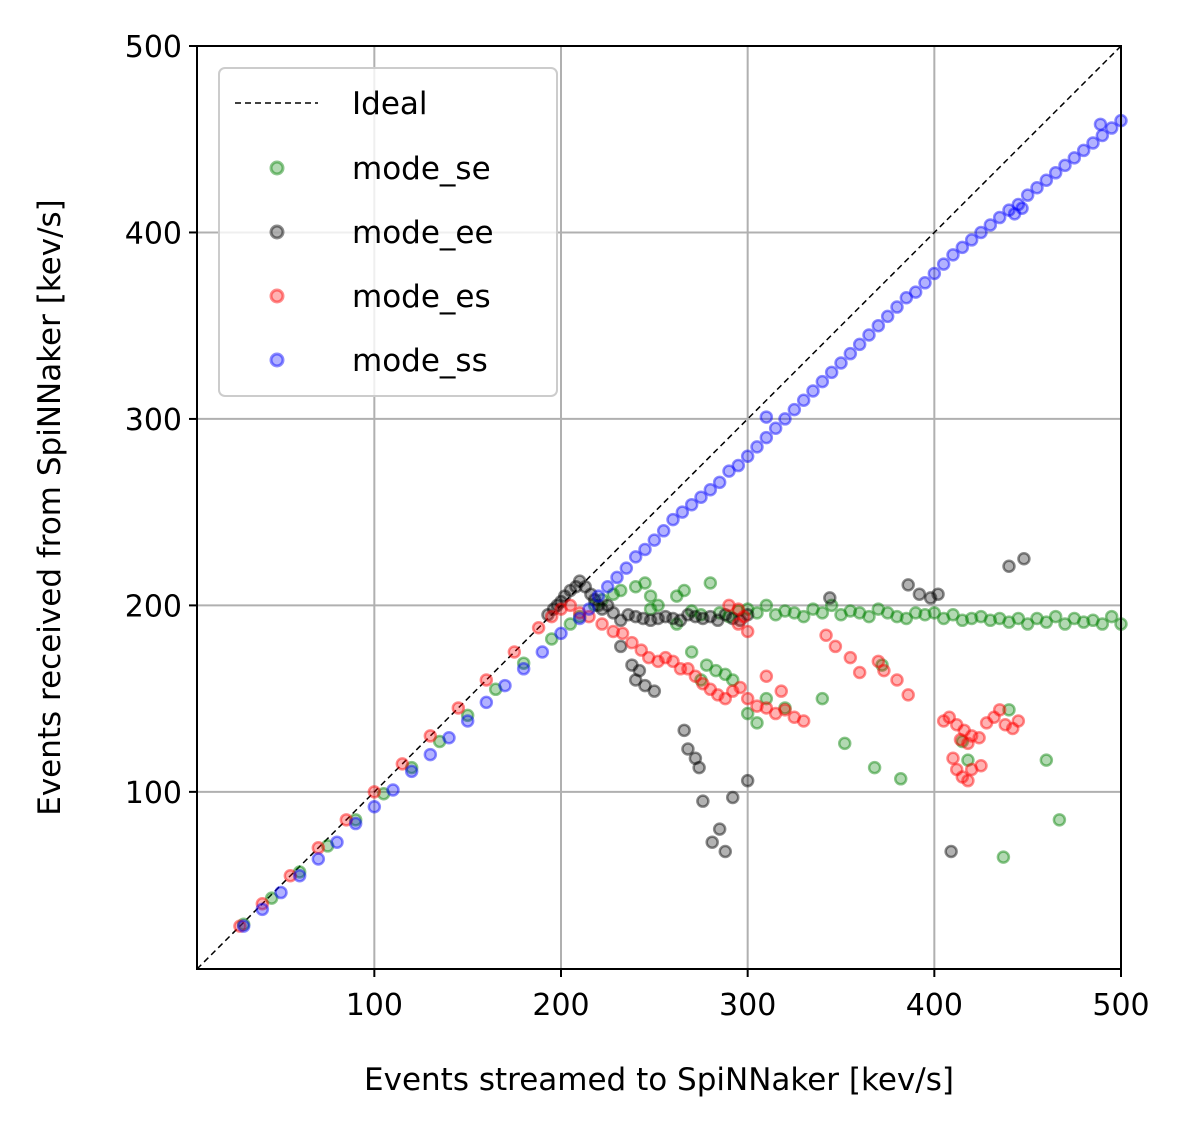  I want to click on x-axis: 100 200 300 400 500, so click(748, 996).